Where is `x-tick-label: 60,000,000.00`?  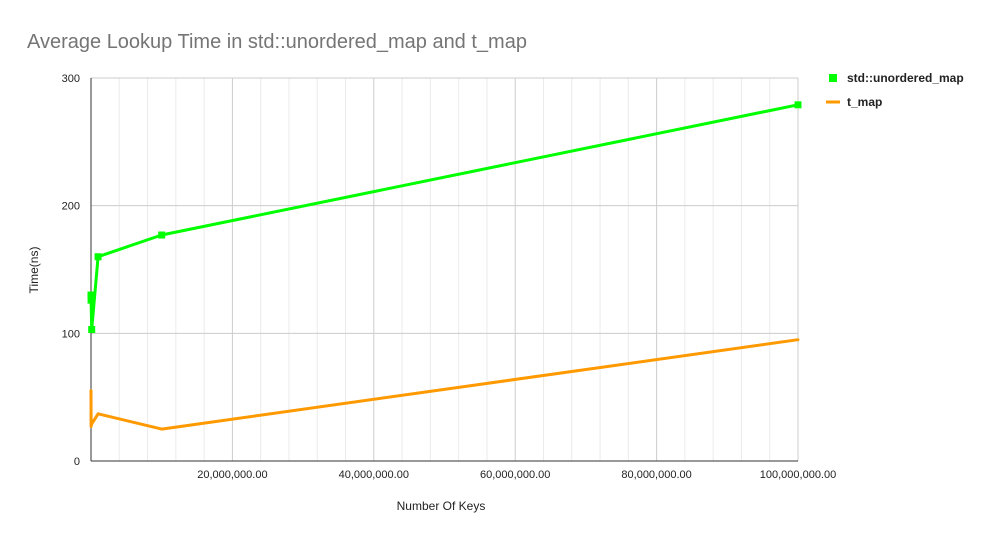 x-tick-label: 60,000,000.00 is located at coordinates (515, 475).